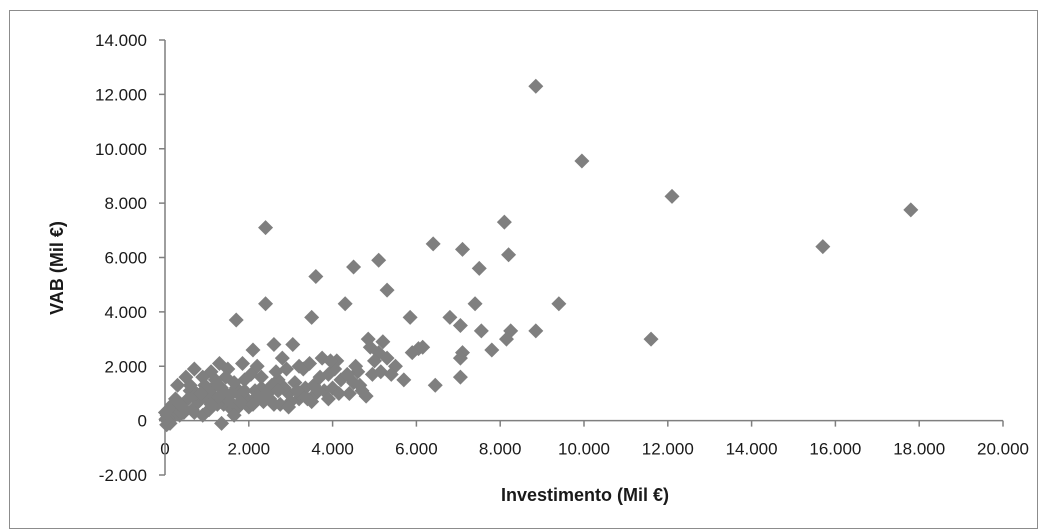  I want to click on y-tick-label: 8.000, so click(125, 203).